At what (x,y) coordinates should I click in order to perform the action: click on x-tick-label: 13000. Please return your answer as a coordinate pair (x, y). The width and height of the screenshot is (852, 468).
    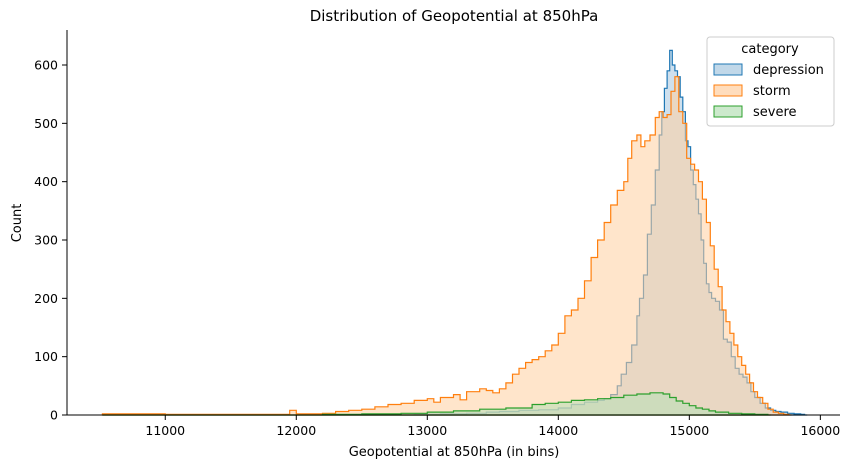
    Looking at the image, I should click on (427, 430).